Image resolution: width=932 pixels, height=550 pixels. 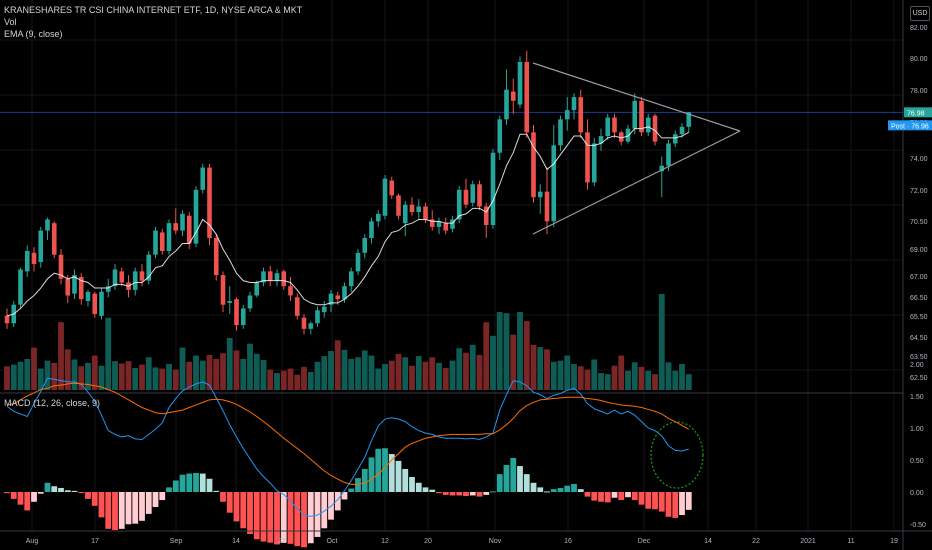 What do you see at coordinates (282, 541) in the screenshot?
I see `time-tick-label: 22` at bounding box center [282, 541].